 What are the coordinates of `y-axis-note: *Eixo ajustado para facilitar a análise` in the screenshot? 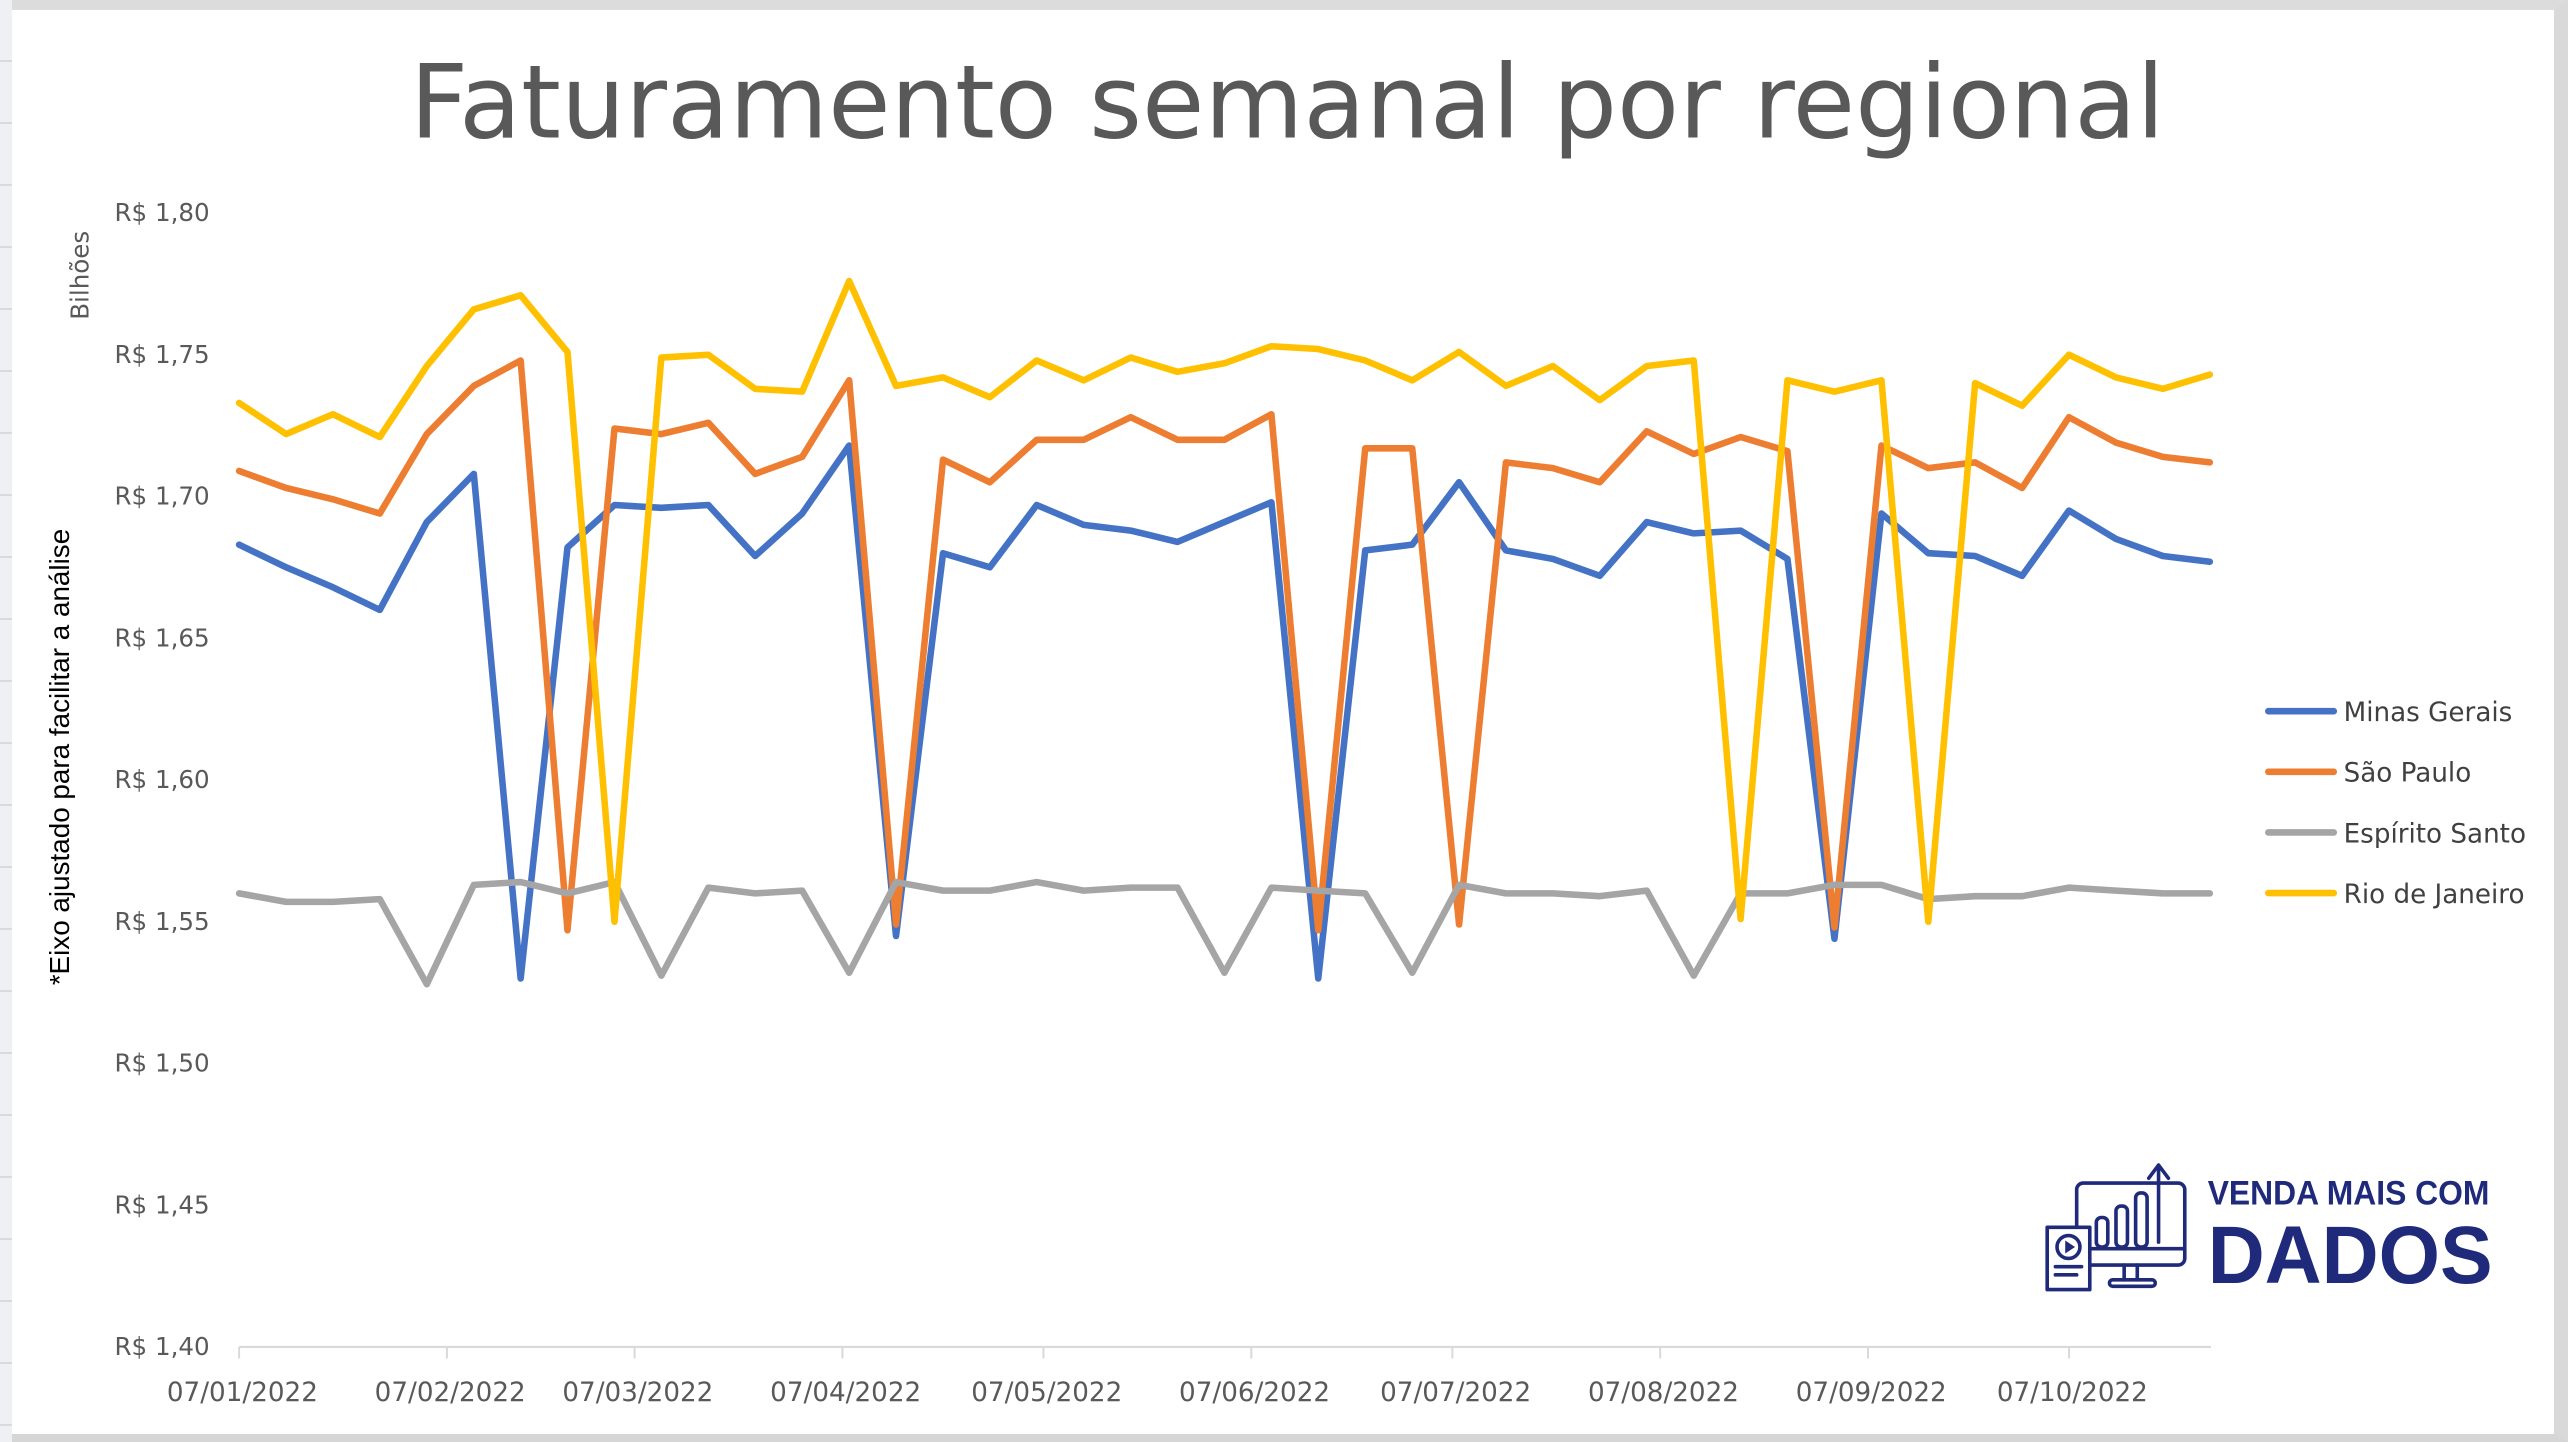 It's located at (59, 757).